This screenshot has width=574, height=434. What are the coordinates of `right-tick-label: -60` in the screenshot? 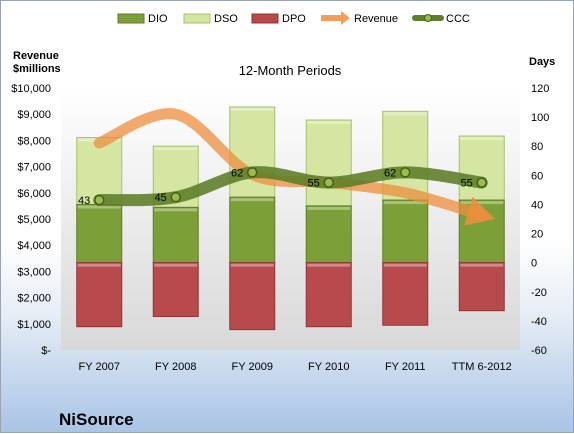 It's located at (539, 351).